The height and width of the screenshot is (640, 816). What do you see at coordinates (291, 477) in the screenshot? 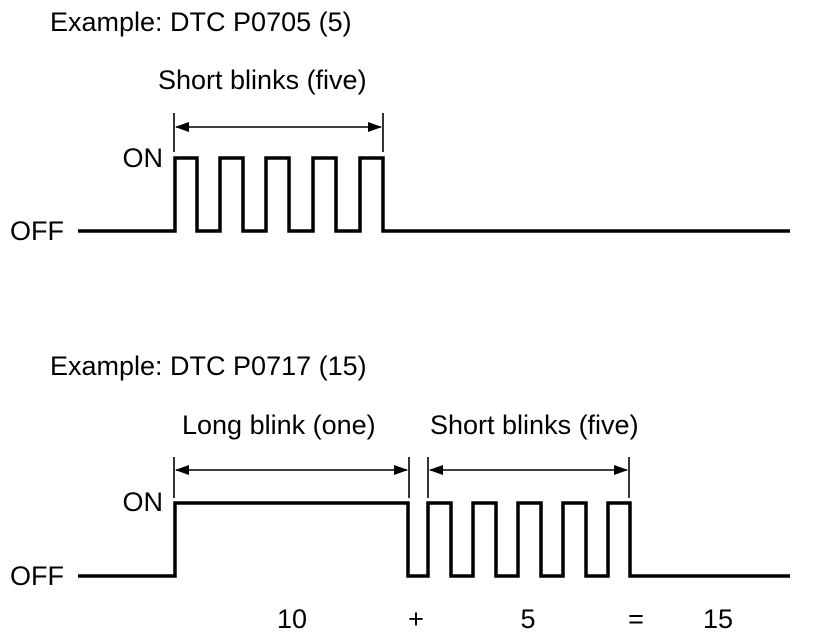
I see `example2-long-dimension-arrow` at bounding box center [291, 477].